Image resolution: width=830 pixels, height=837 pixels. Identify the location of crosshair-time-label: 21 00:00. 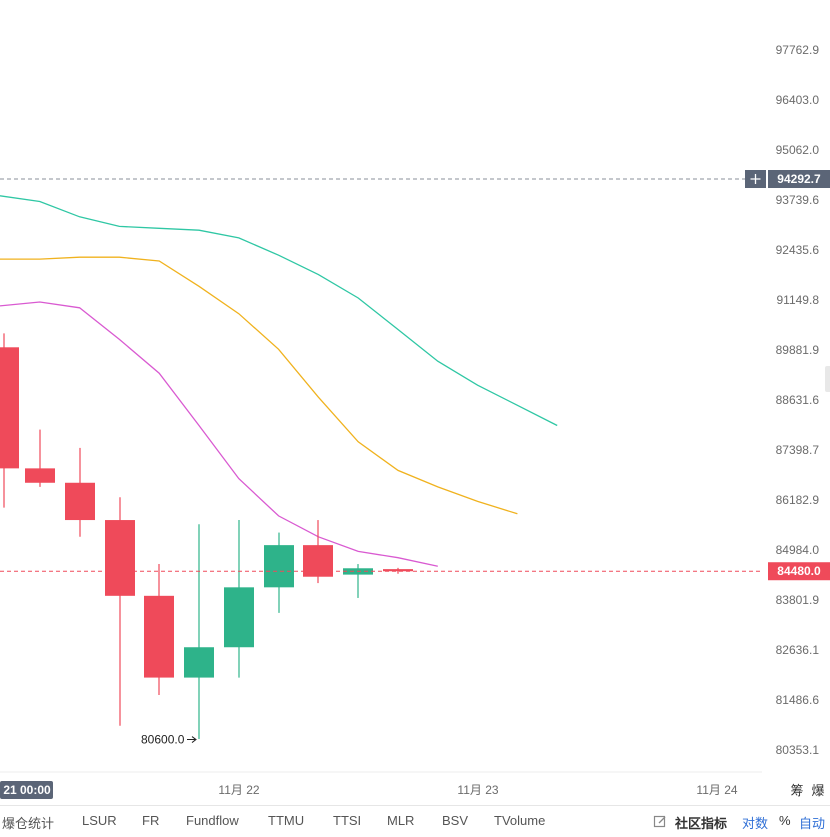
(27, 790).